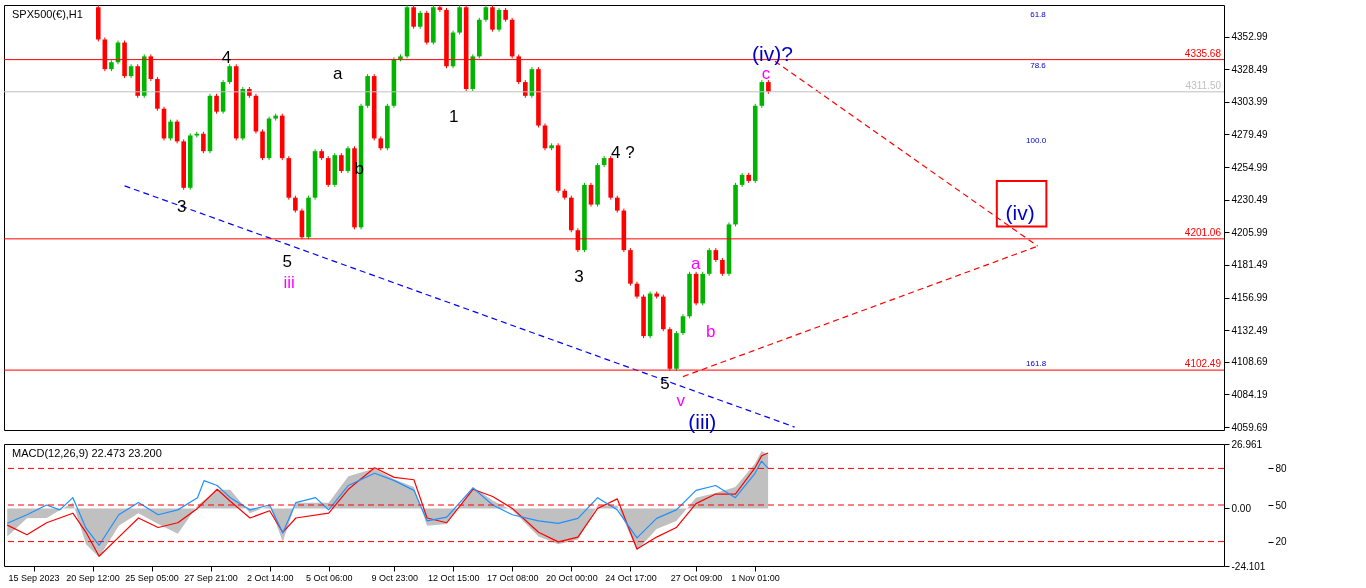 The image size is (1366, 588). I want to click on ref-line-label: 4335.68, so click(1203, 53).